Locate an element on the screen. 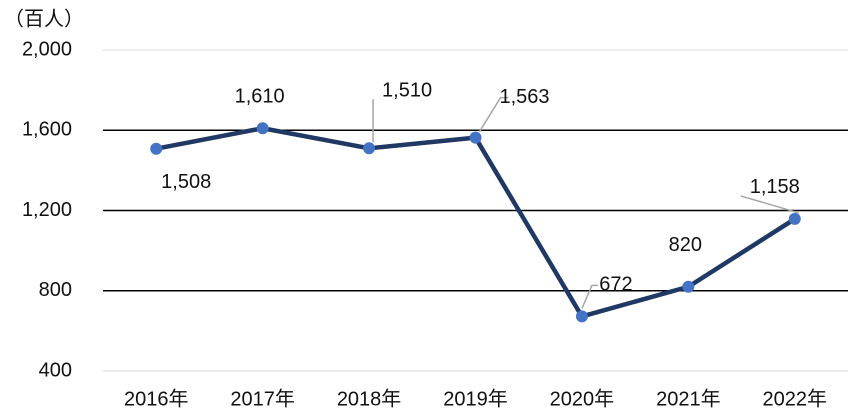  x-tick-label: 2018年 is located at coordinates (369, 398).